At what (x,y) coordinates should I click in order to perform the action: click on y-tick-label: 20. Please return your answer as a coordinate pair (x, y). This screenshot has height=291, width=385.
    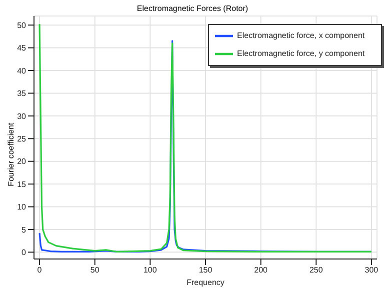
    Looking at the image, I should click on (22, 161).